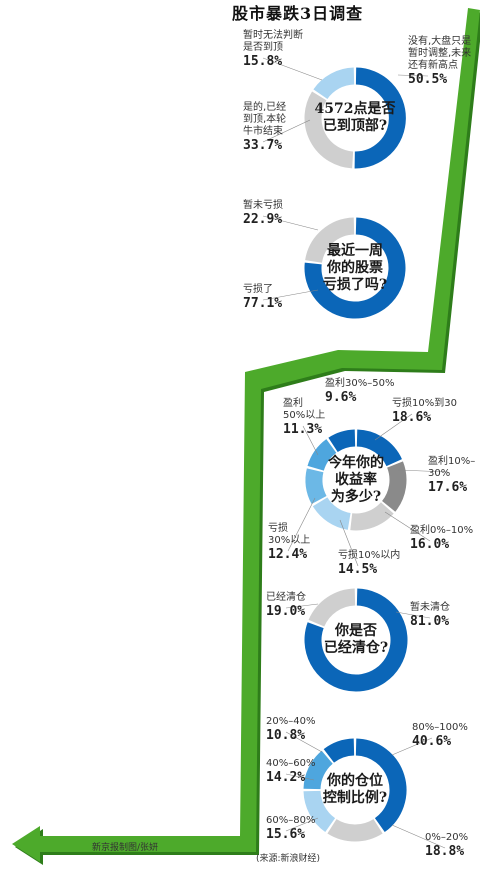 The image size is (480, 875). Describe the element at coordinates (288, 554) in the screenshot. I see `slice-value: 12.4%` at that location.